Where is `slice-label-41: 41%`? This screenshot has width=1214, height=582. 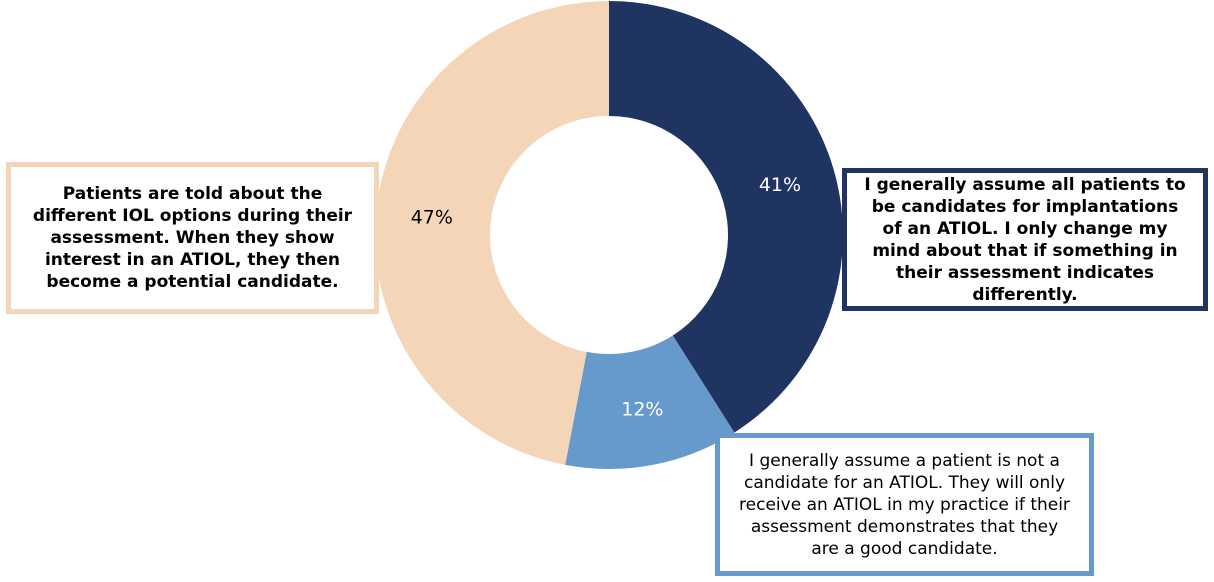
slice-label-41: 41% is located at coordinates (780, 185).